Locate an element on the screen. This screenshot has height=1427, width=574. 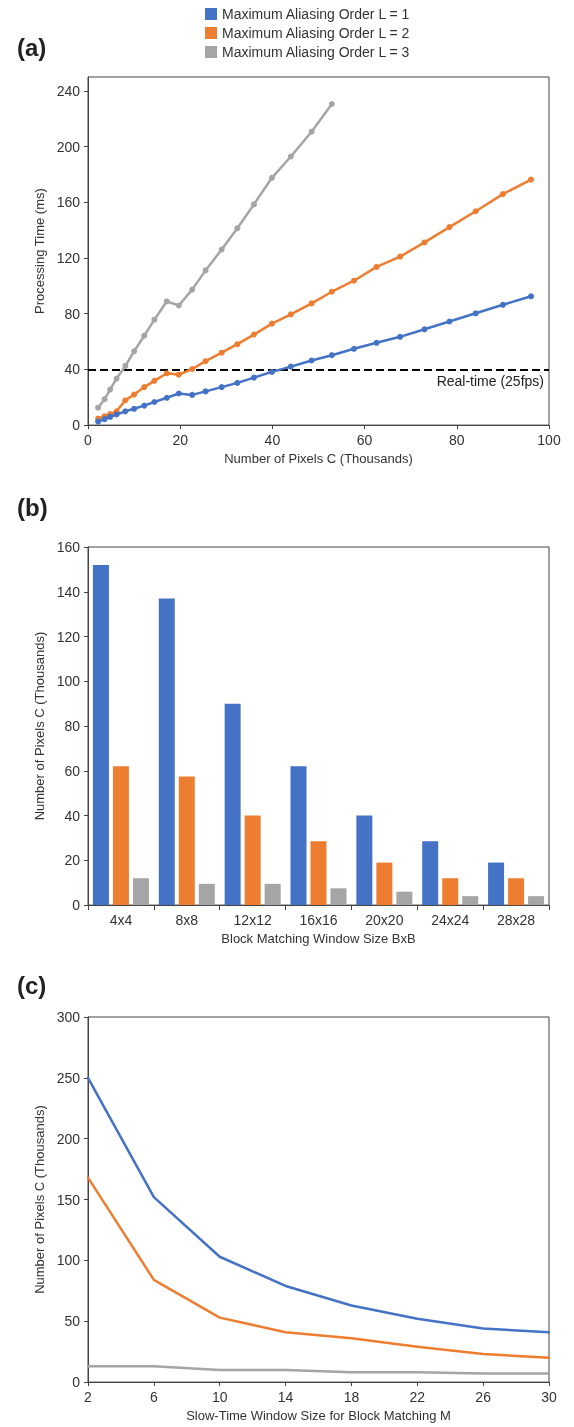
y-tick-label: 250 is located at coordinates (68, 1077).